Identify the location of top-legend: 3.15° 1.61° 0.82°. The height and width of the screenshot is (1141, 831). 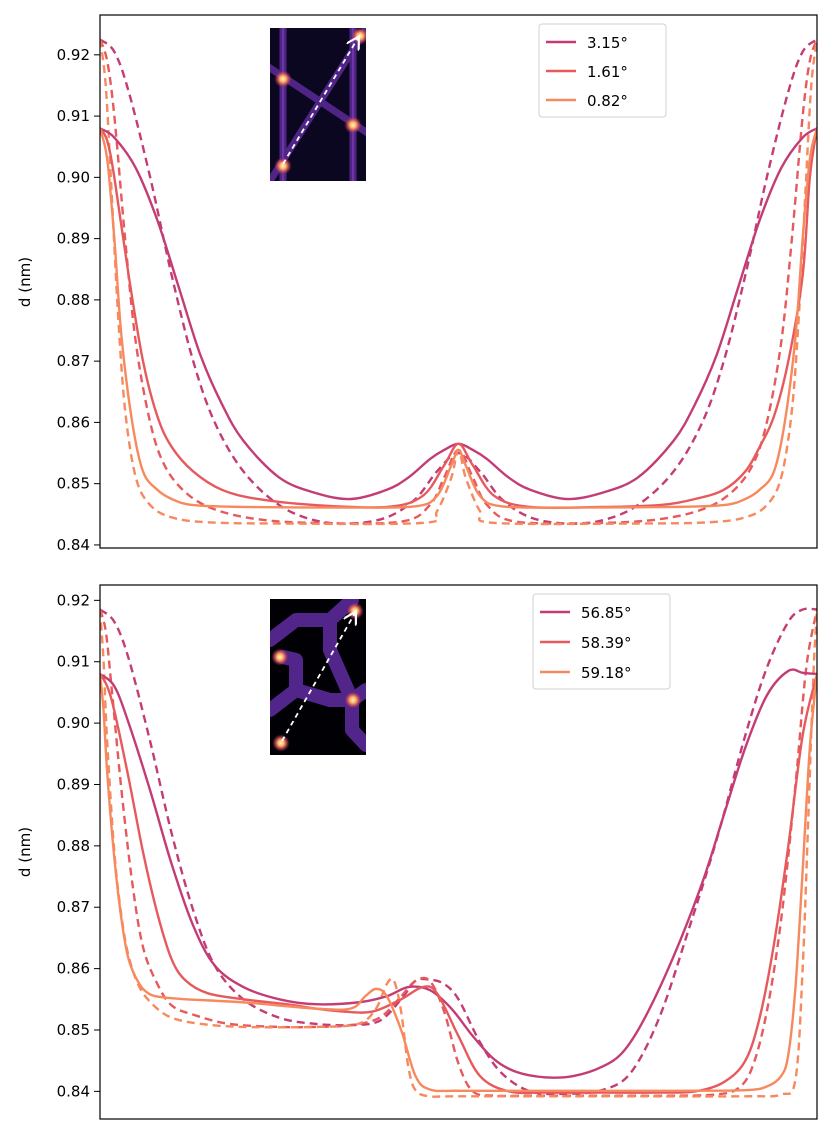
(602, 70).